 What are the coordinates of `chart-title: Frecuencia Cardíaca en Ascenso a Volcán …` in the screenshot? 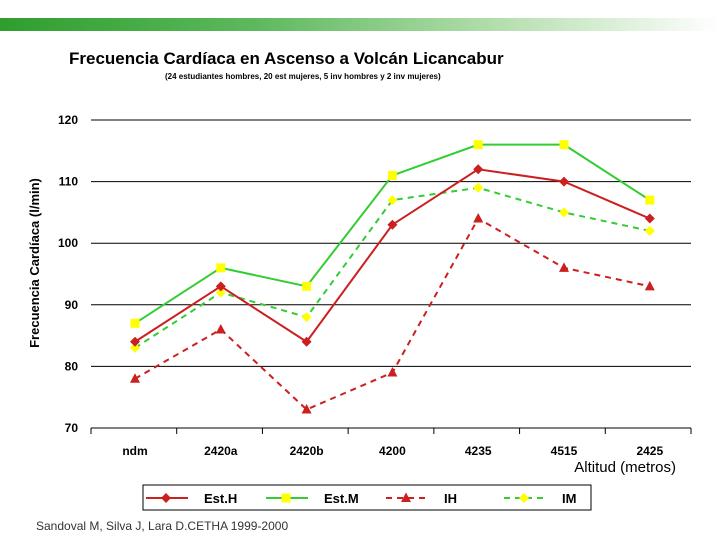 It's located at (286, 58).